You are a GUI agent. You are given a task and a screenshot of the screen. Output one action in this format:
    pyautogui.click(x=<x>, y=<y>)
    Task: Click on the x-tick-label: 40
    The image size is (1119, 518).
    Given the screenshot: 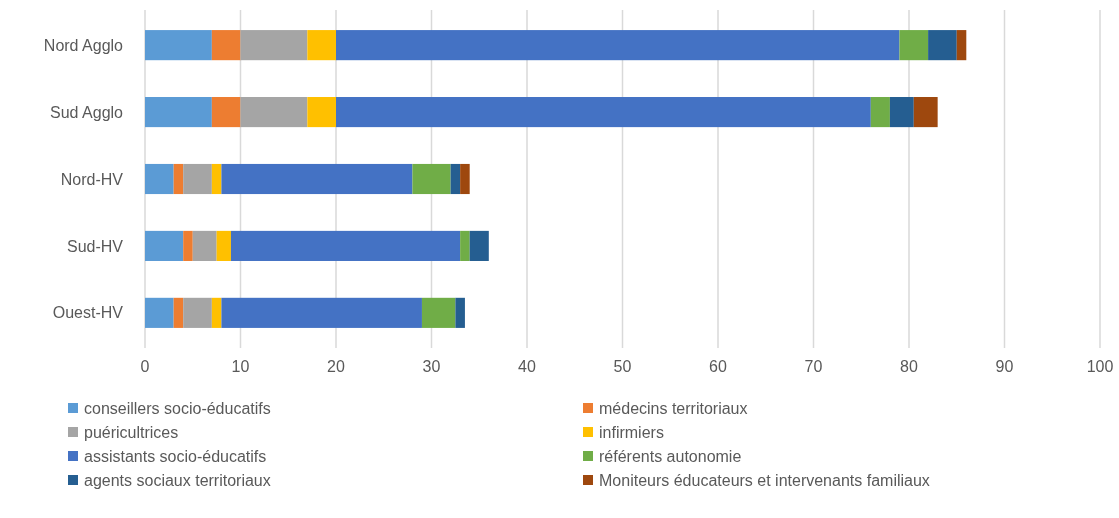 What is the action you would take?
    pyautogui.click(x=527, y=366)
    